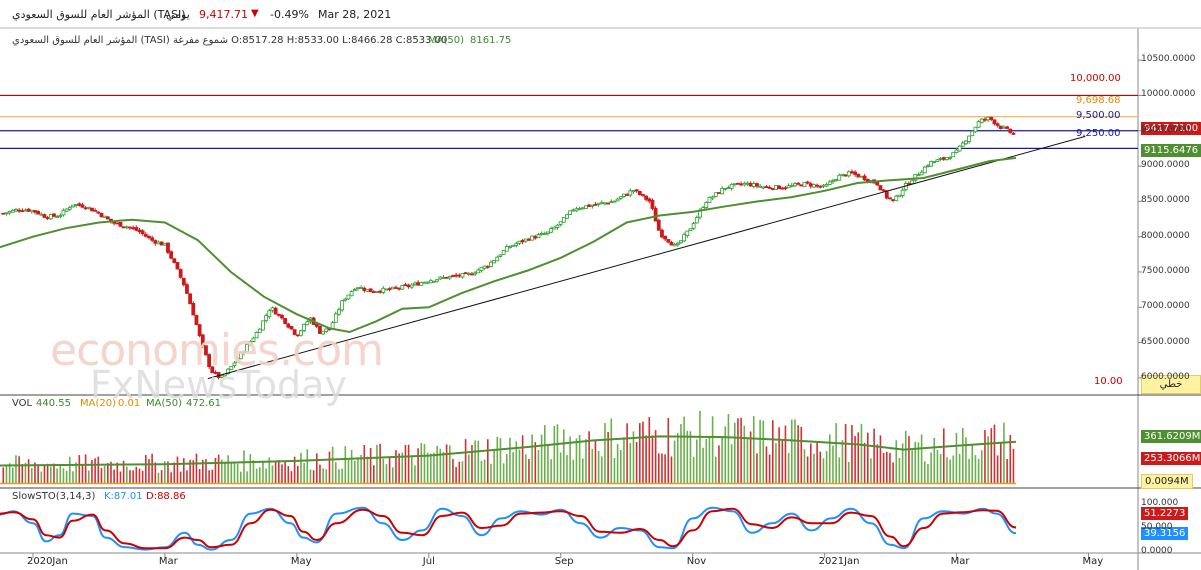  I want to click on time-tick-label: Mar, so click(960, 561).